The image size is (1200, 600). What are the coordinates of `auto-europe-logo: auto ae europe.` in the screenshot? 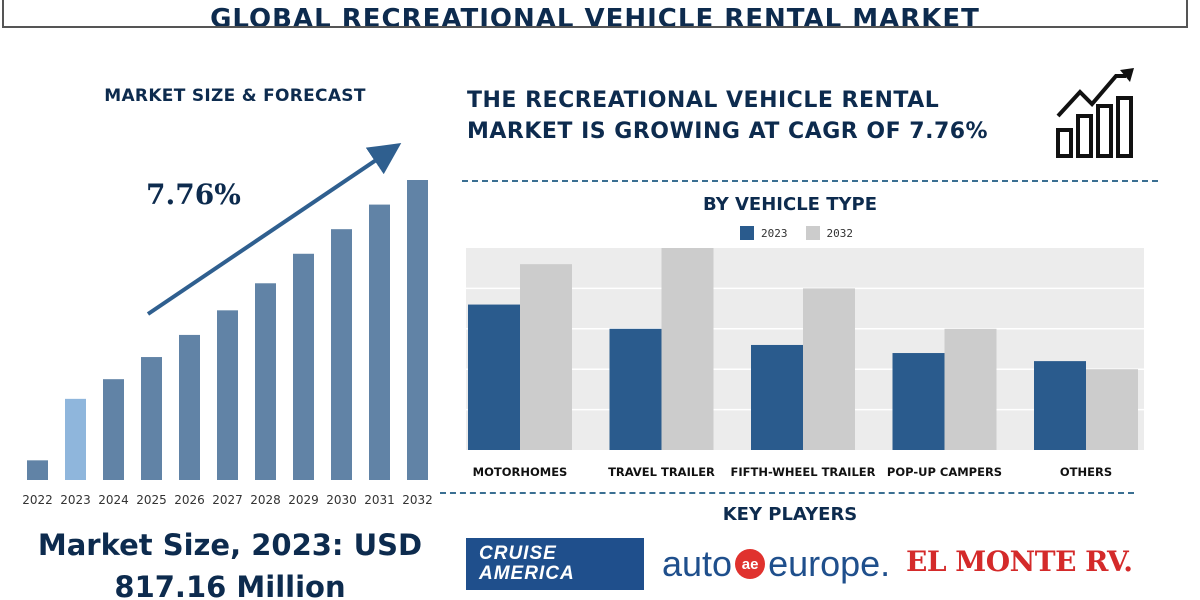 It's located at (776, 564).